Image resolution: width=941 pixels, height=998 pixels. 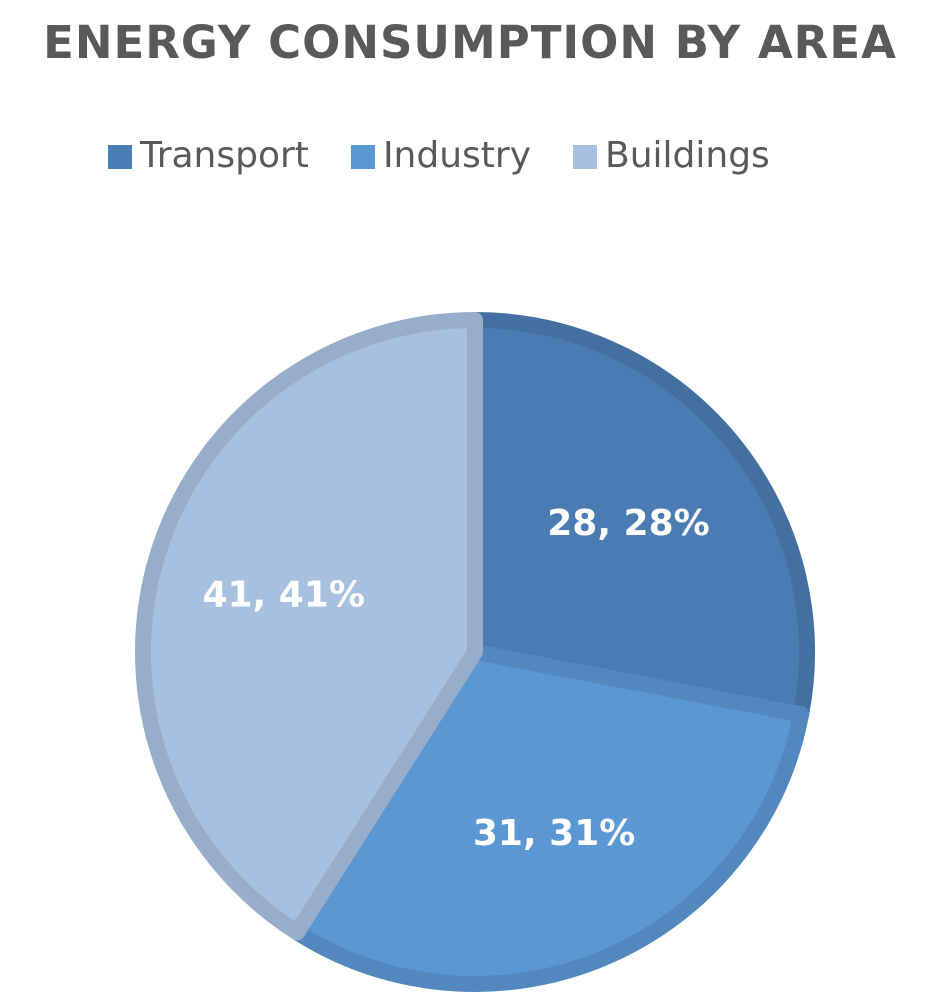 What do you see at coordinates (628, 523) in the screenshot?
I see `data-label: 28, 28%` at bounding box center [628, 523].